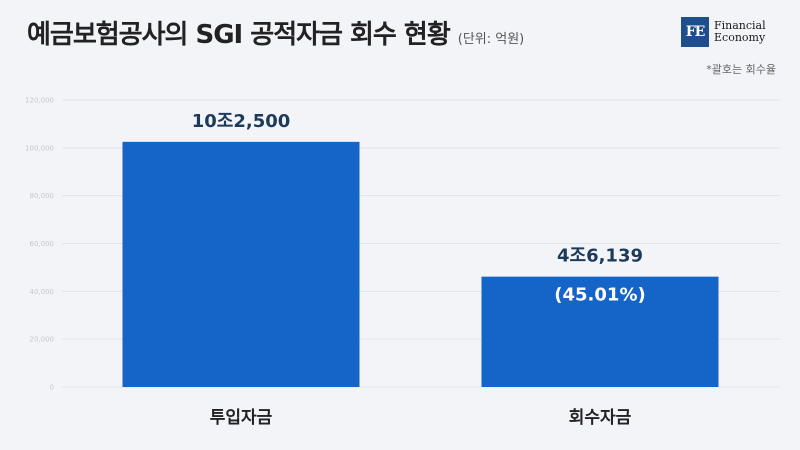 The width and height of the screenshot is (800, 450). I want to click on chart-title: 예금보험공사의 SGI 공적자금 회수 현황, so click(239, 35).